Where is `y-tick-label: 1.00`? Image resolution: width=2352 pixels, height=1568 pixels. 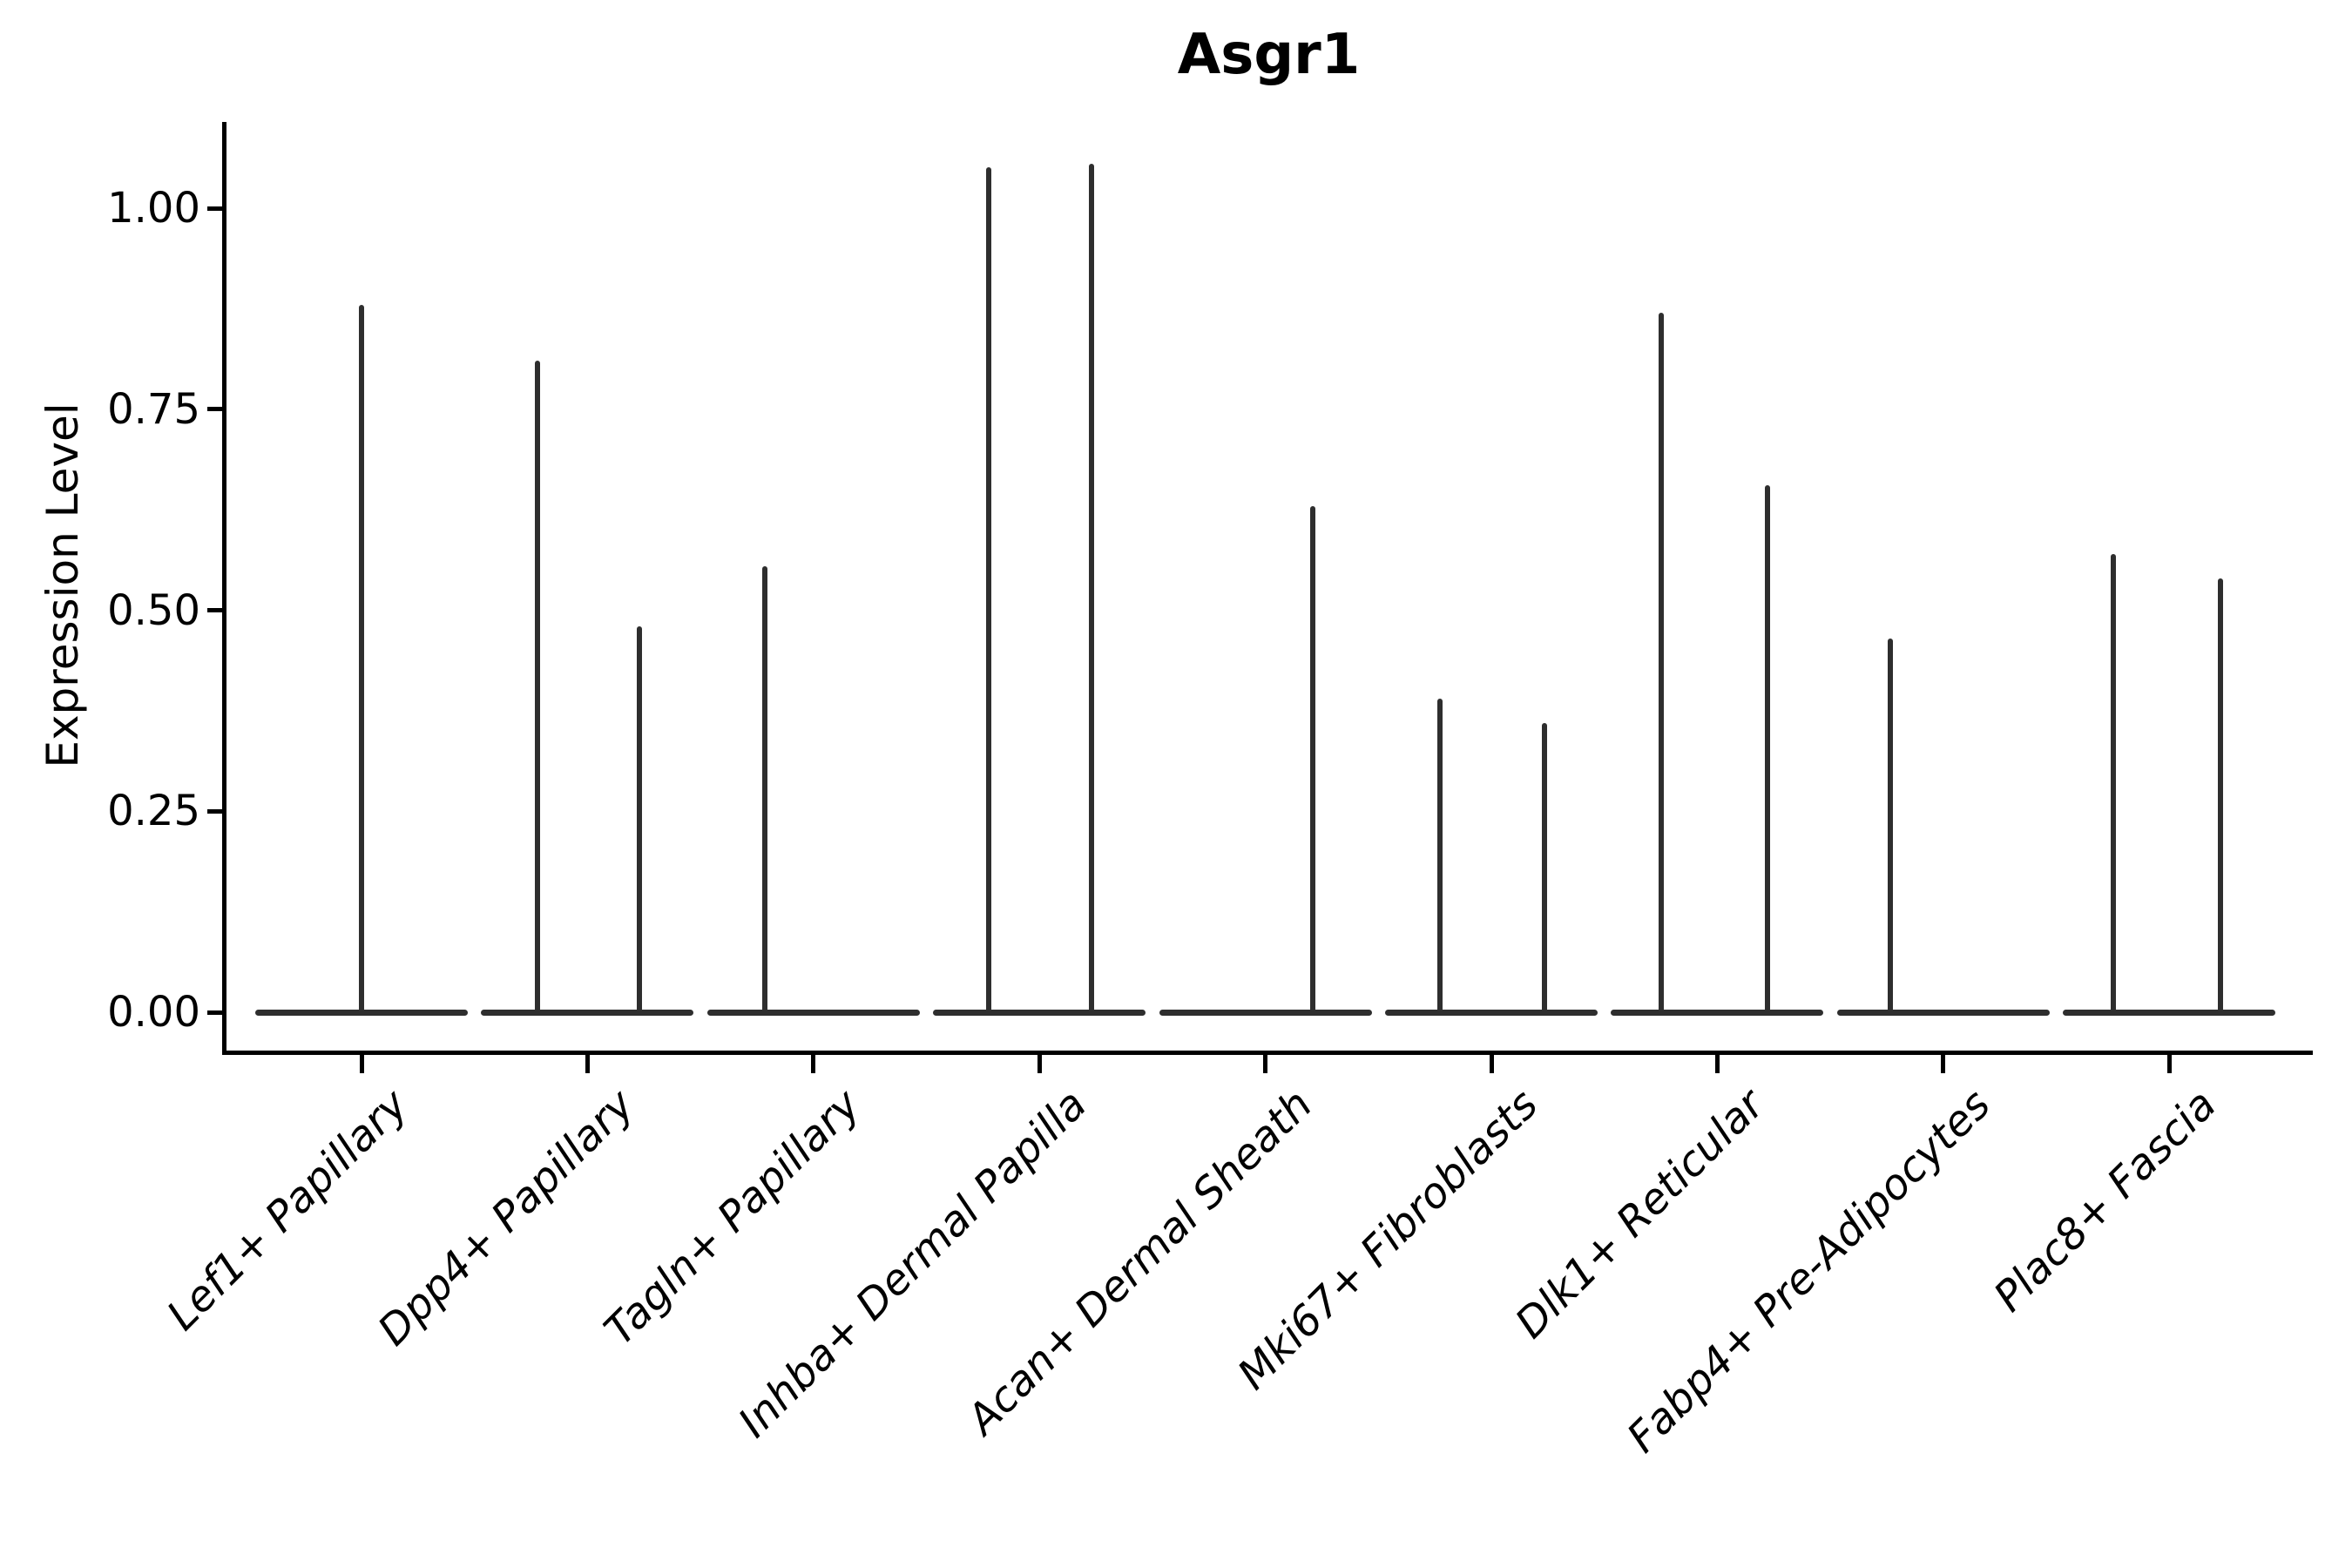 y-tick-label: 1.00 is located at coordinates (153, 209).